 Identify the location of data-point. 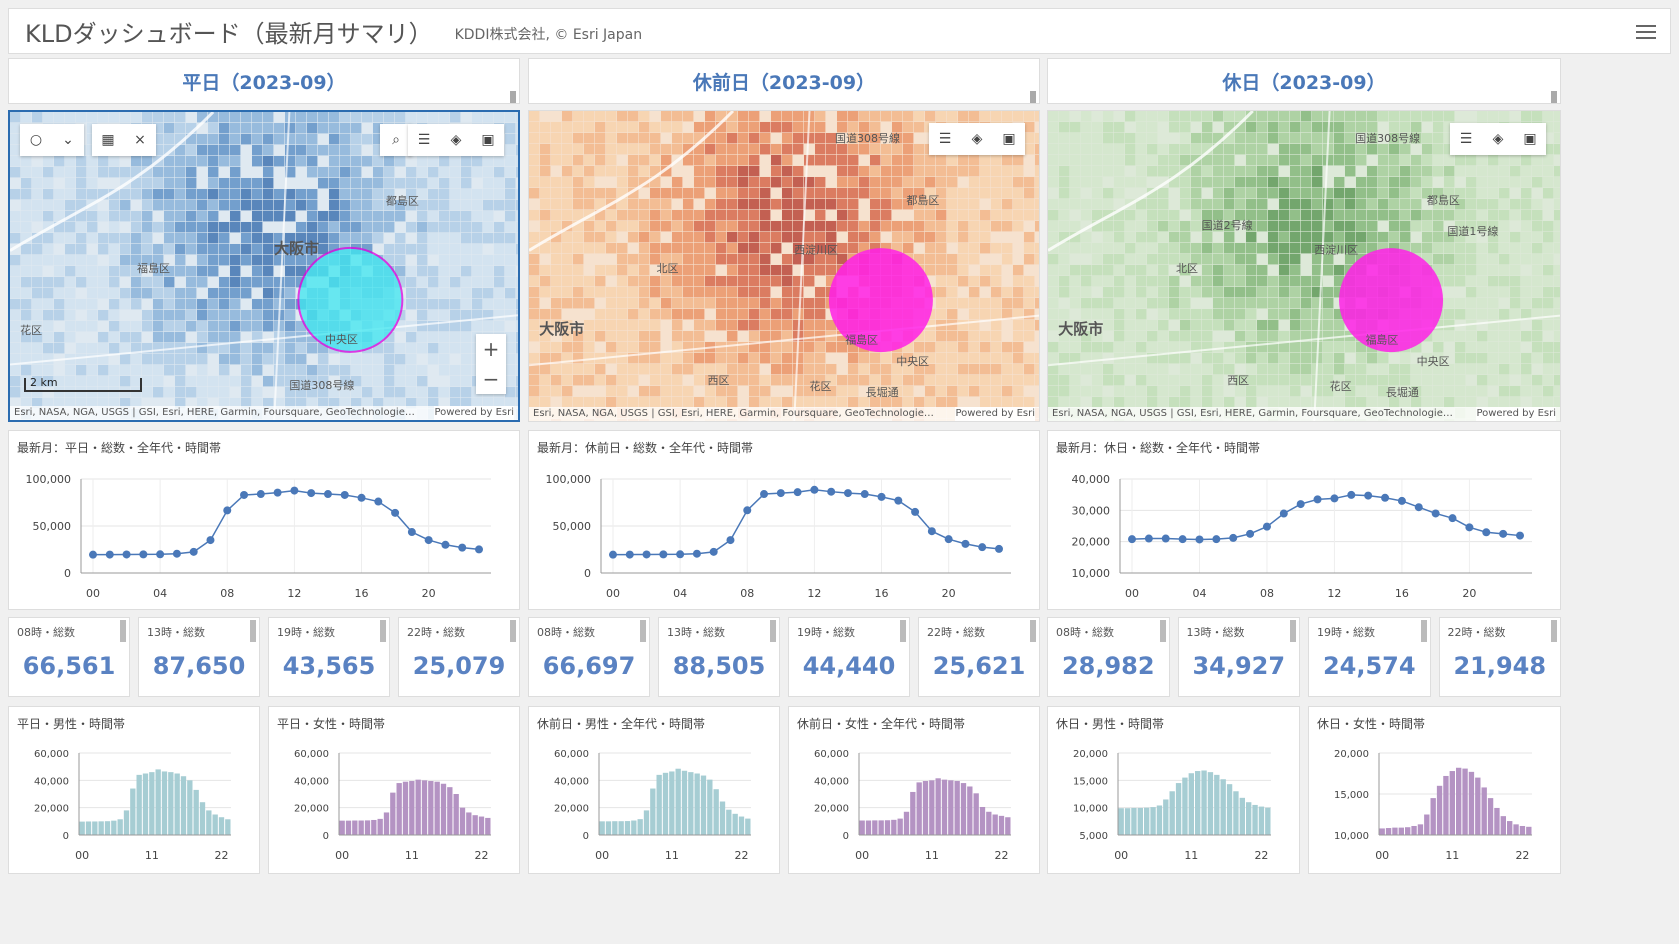
(479, 549).